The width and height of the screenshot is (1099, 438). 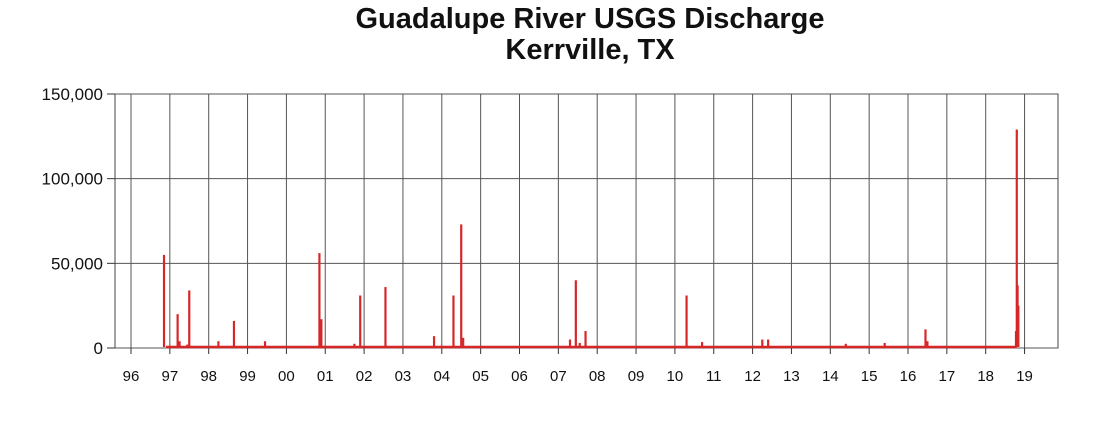 What do you see at coordinates (170, 376) in the screenshot?
I see `x-tick-label: 97` at bounding box center [170, 376].